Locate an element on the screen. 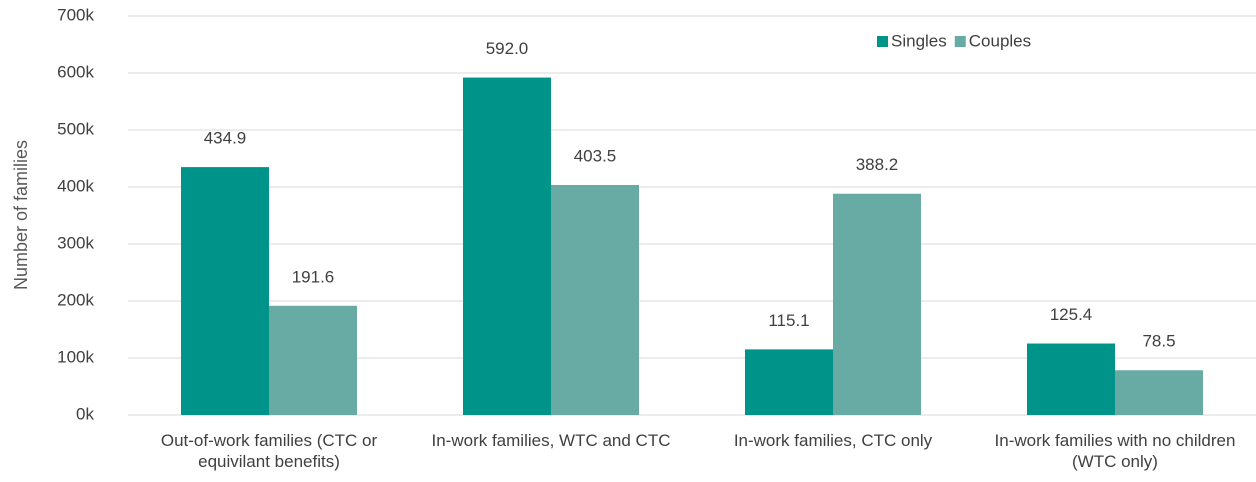 The width and height of the screenshot is (1256, 482). y-tick-label: 500k is located at coordinates (75, 128).